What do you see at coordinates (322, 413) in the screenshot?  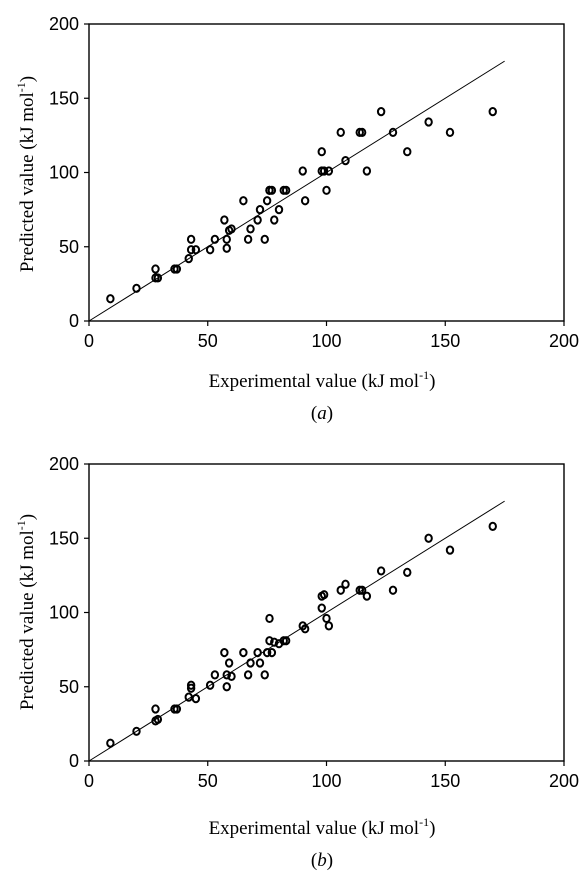 I see `panel-label: (a)` at bounding box center [322, 413].